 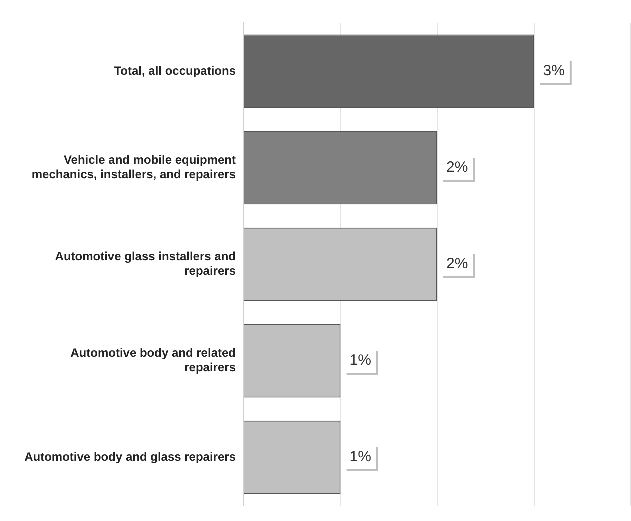 What do you see at coordinates (175, 71) in the screenshot?
I see `y-tick-label: Total, all occupations` at bounding box center [175, 71].